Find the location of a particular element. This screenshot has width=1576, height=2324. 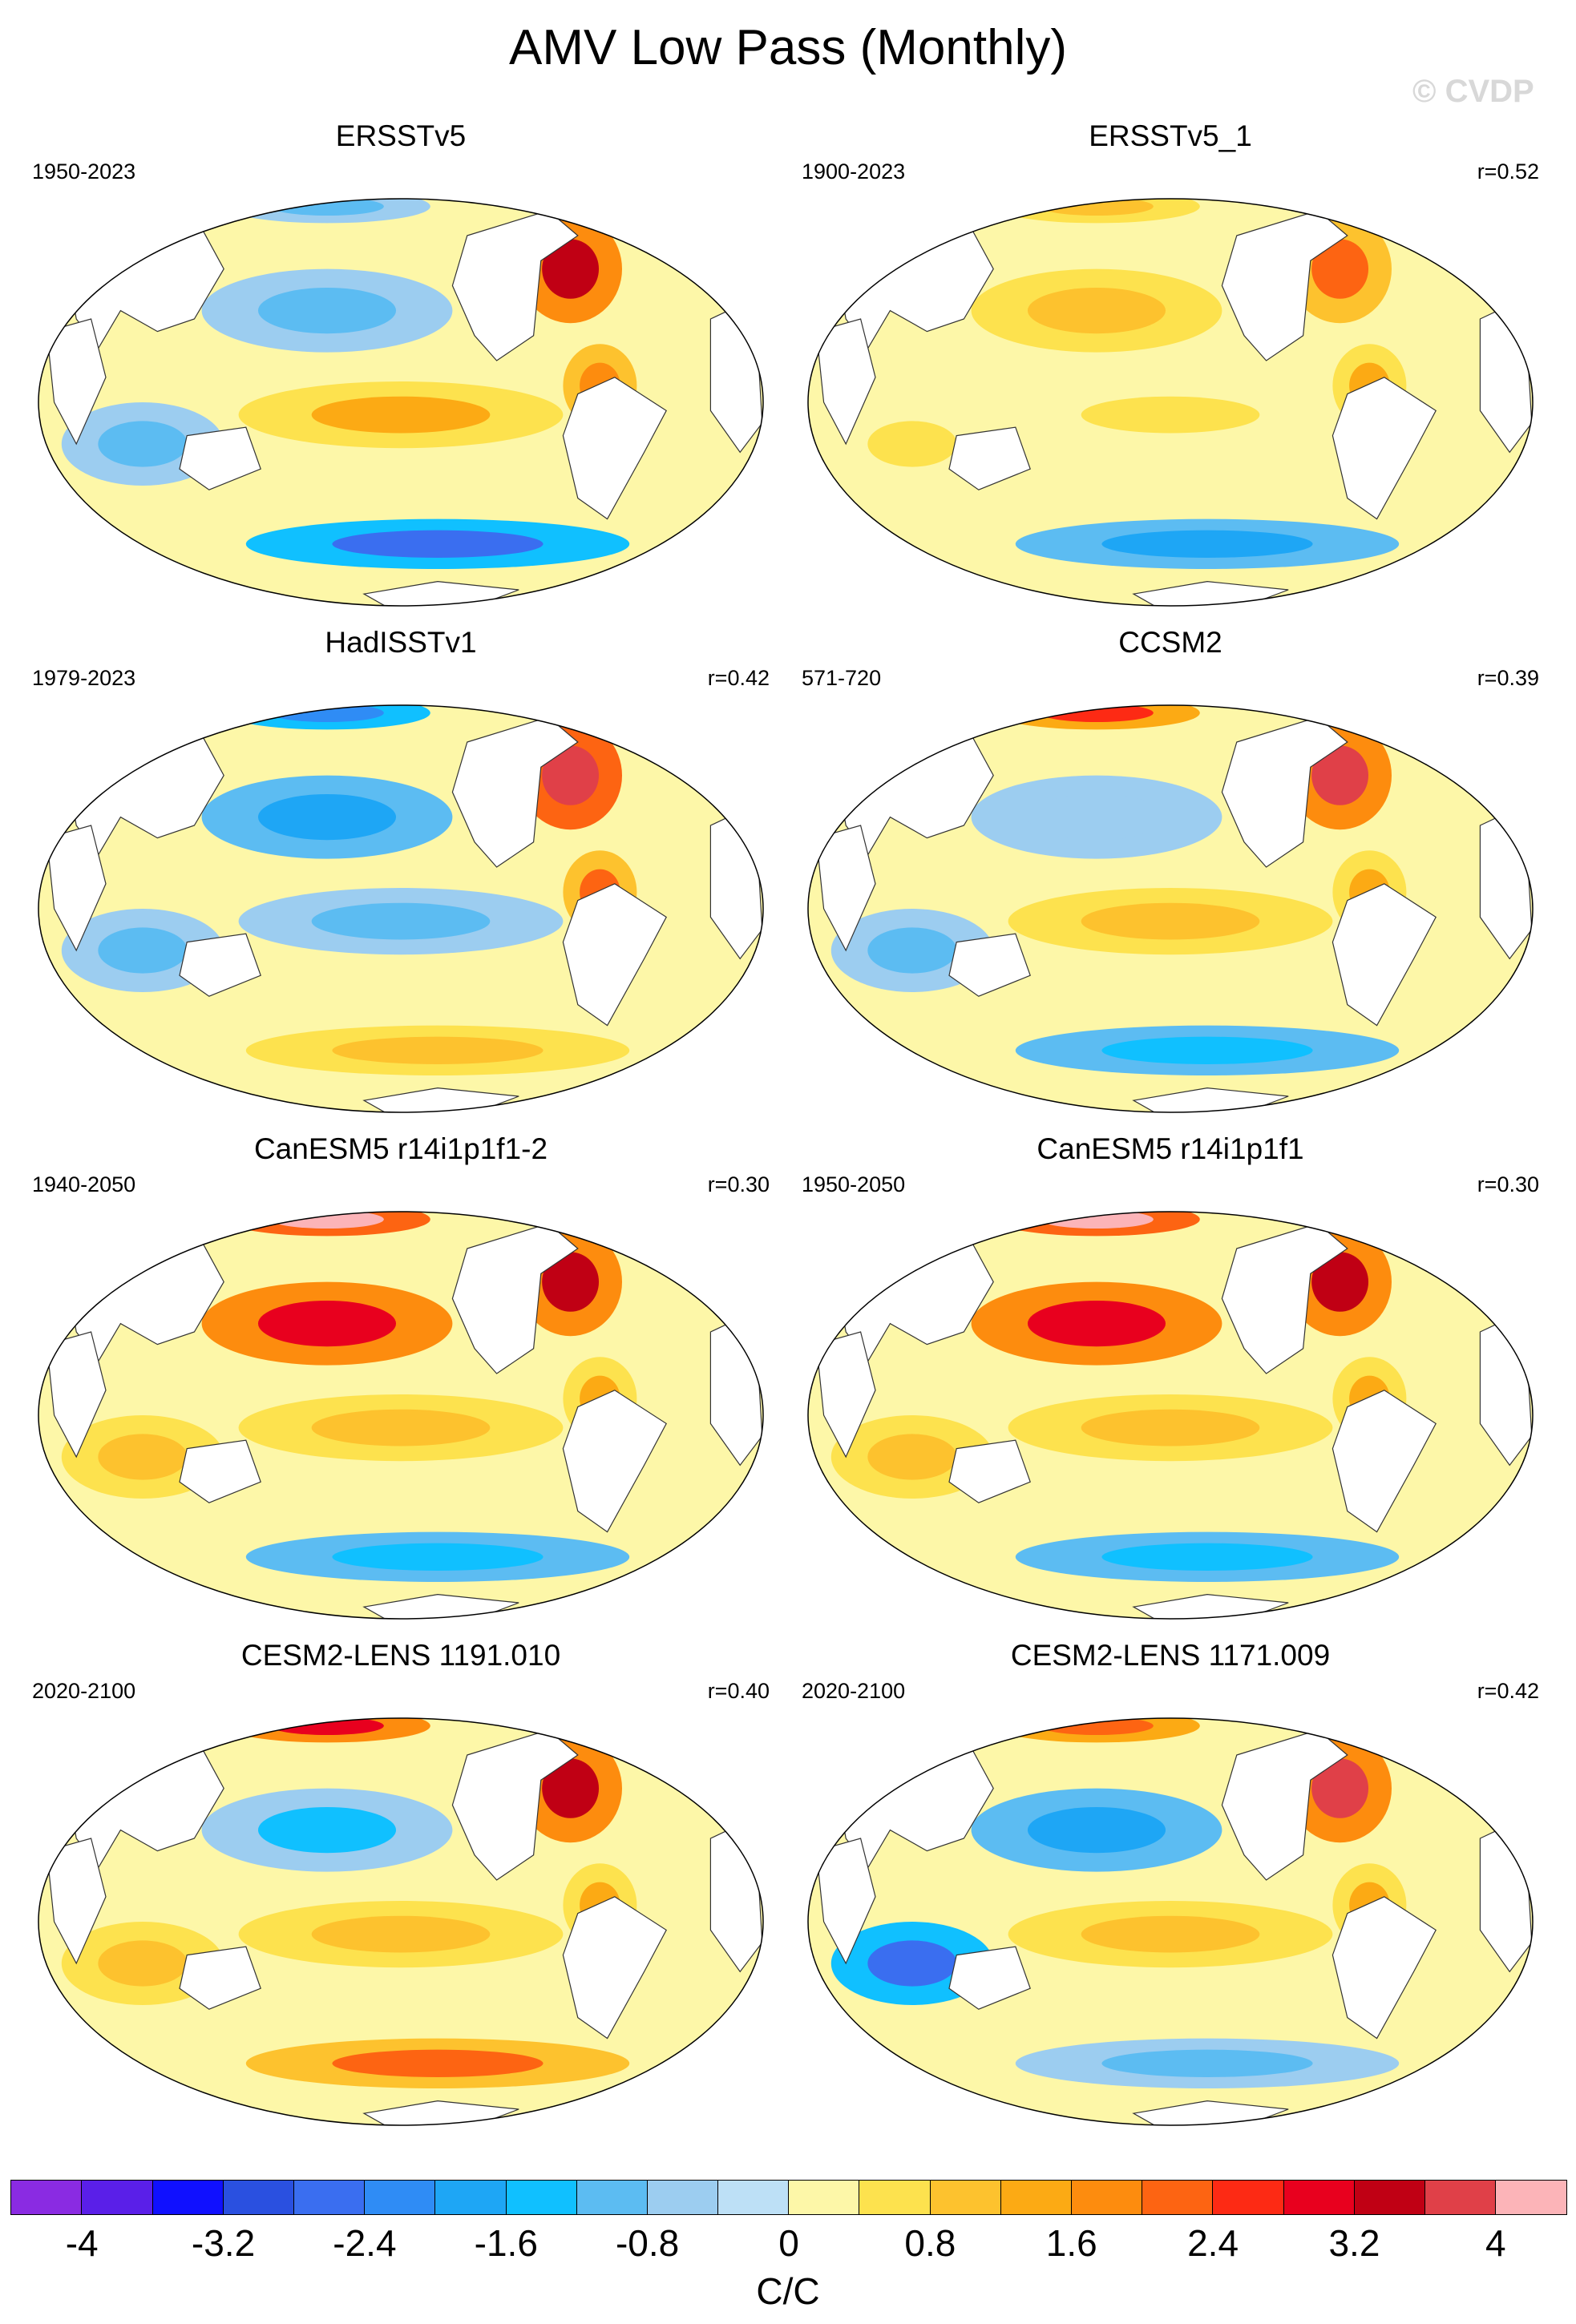

map-panel: CESM2-LENS 1171.009 2020-2100 r=0.42 is located at coordinates (1170, 1886).